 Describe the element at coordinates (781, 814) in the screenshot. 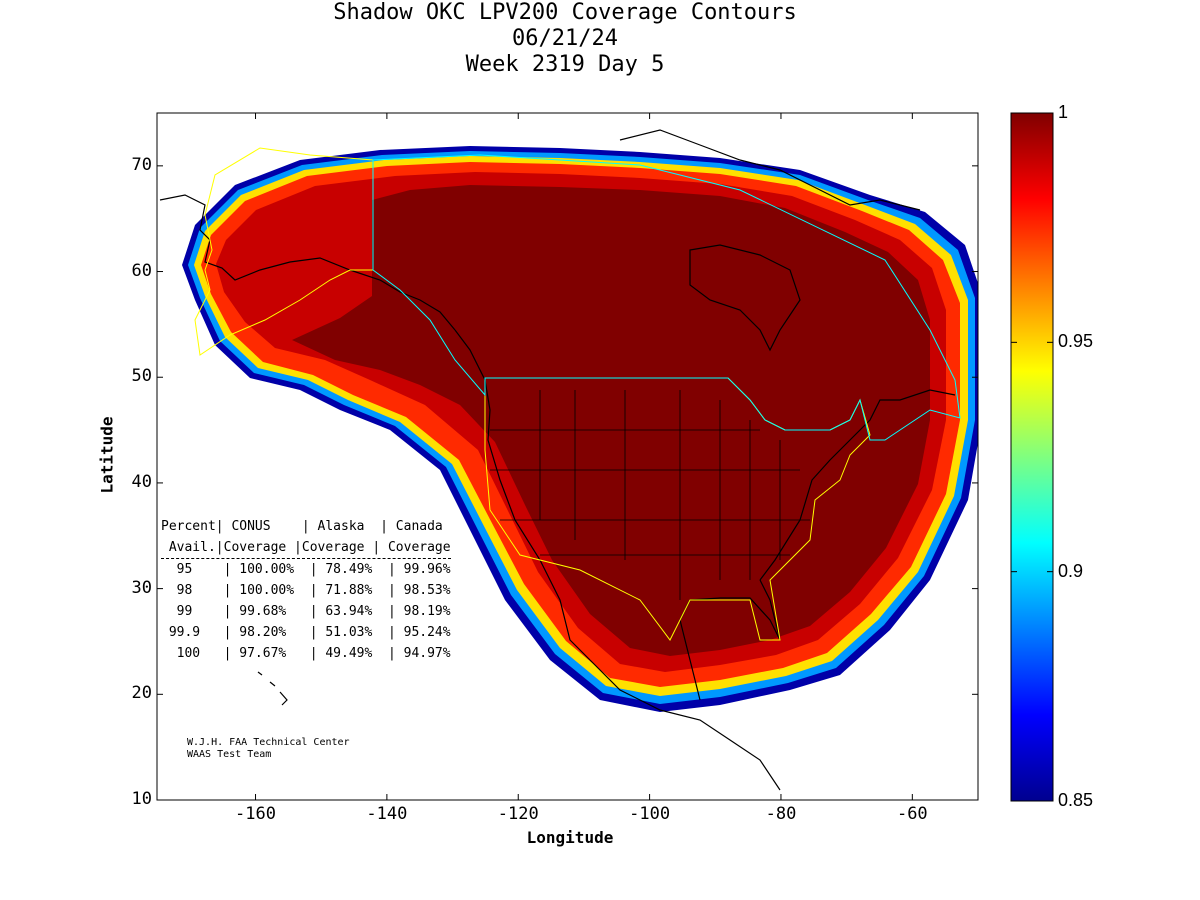

I see `x-tick-label: -80` at that location.